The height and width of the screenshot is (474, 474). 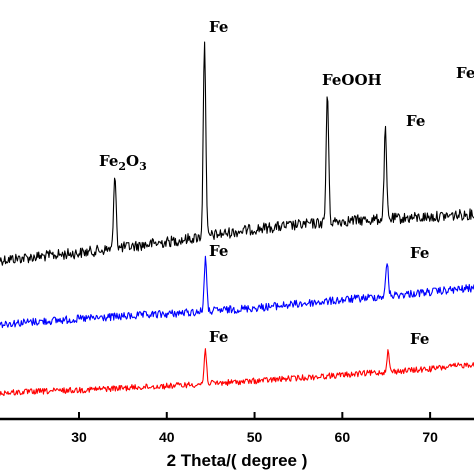 What do you see at coordinates (218, 337) in the screenshot?
I see `peak-label-fe-red-1: Fe` at bounding box center [218, 337].